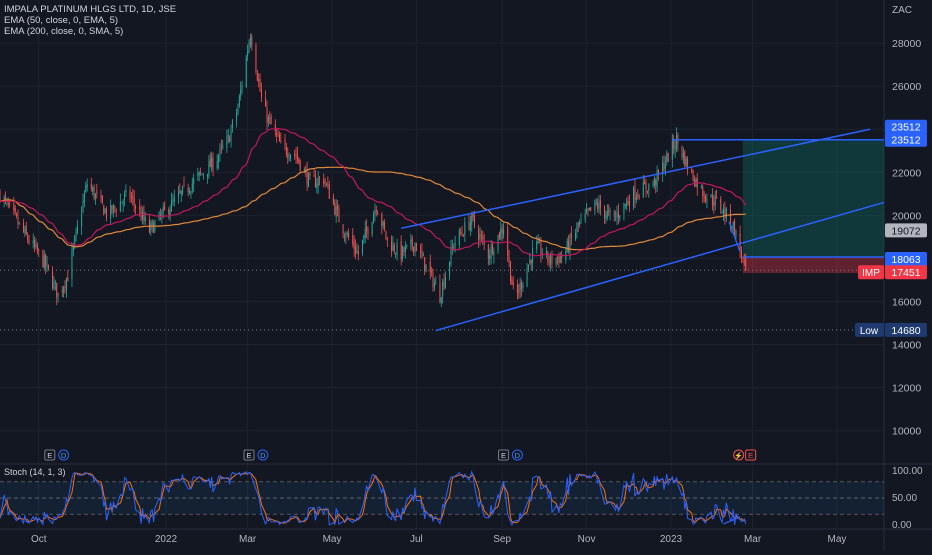  What do you see at coordinates (906, 173) in the screenshot?
I see `price-axis-tick: 22000` at bounding box center [906, 173].